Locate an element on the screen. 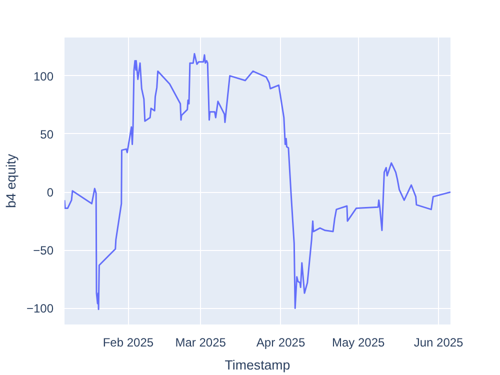  x-tick-label: Mar 2025 is located at coordinates (200, 343).